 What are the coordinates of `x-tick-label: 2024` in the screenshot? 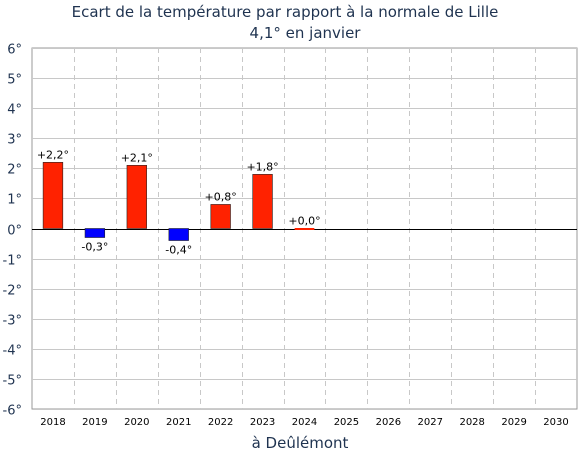 It's located at (304, 422).